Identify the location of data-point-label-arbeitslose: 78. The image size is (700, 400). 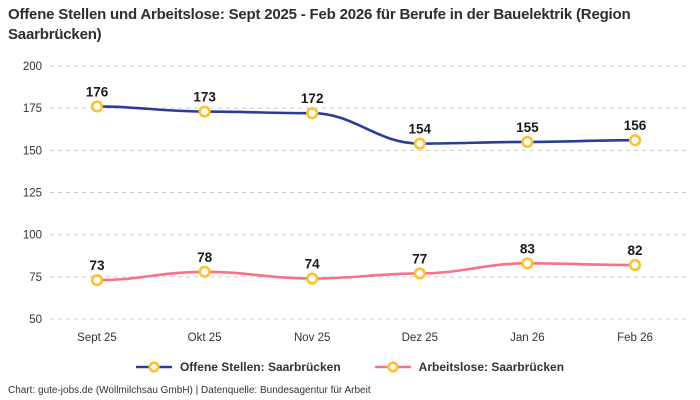
(205, 257).